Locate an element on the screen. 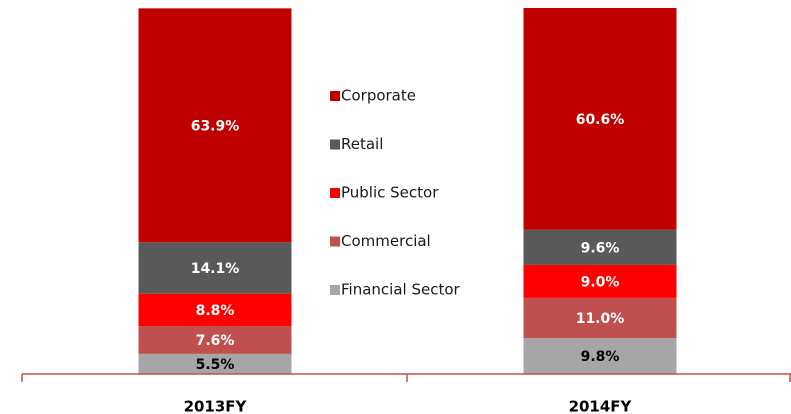  value-label: 9.6% is located at coordinates (600, 248).